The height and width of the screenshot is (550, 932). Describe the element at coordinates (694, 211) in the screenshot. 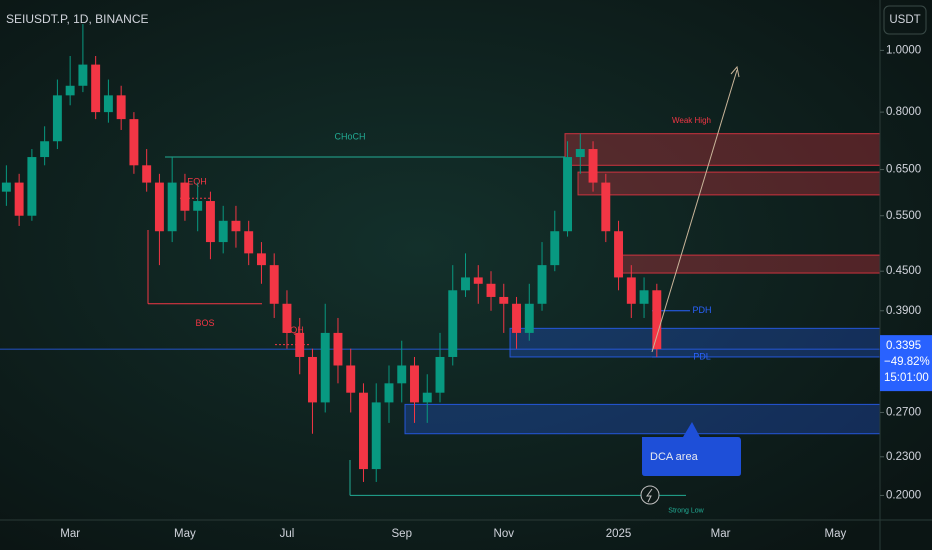

I see `projection-arrow` at that location.